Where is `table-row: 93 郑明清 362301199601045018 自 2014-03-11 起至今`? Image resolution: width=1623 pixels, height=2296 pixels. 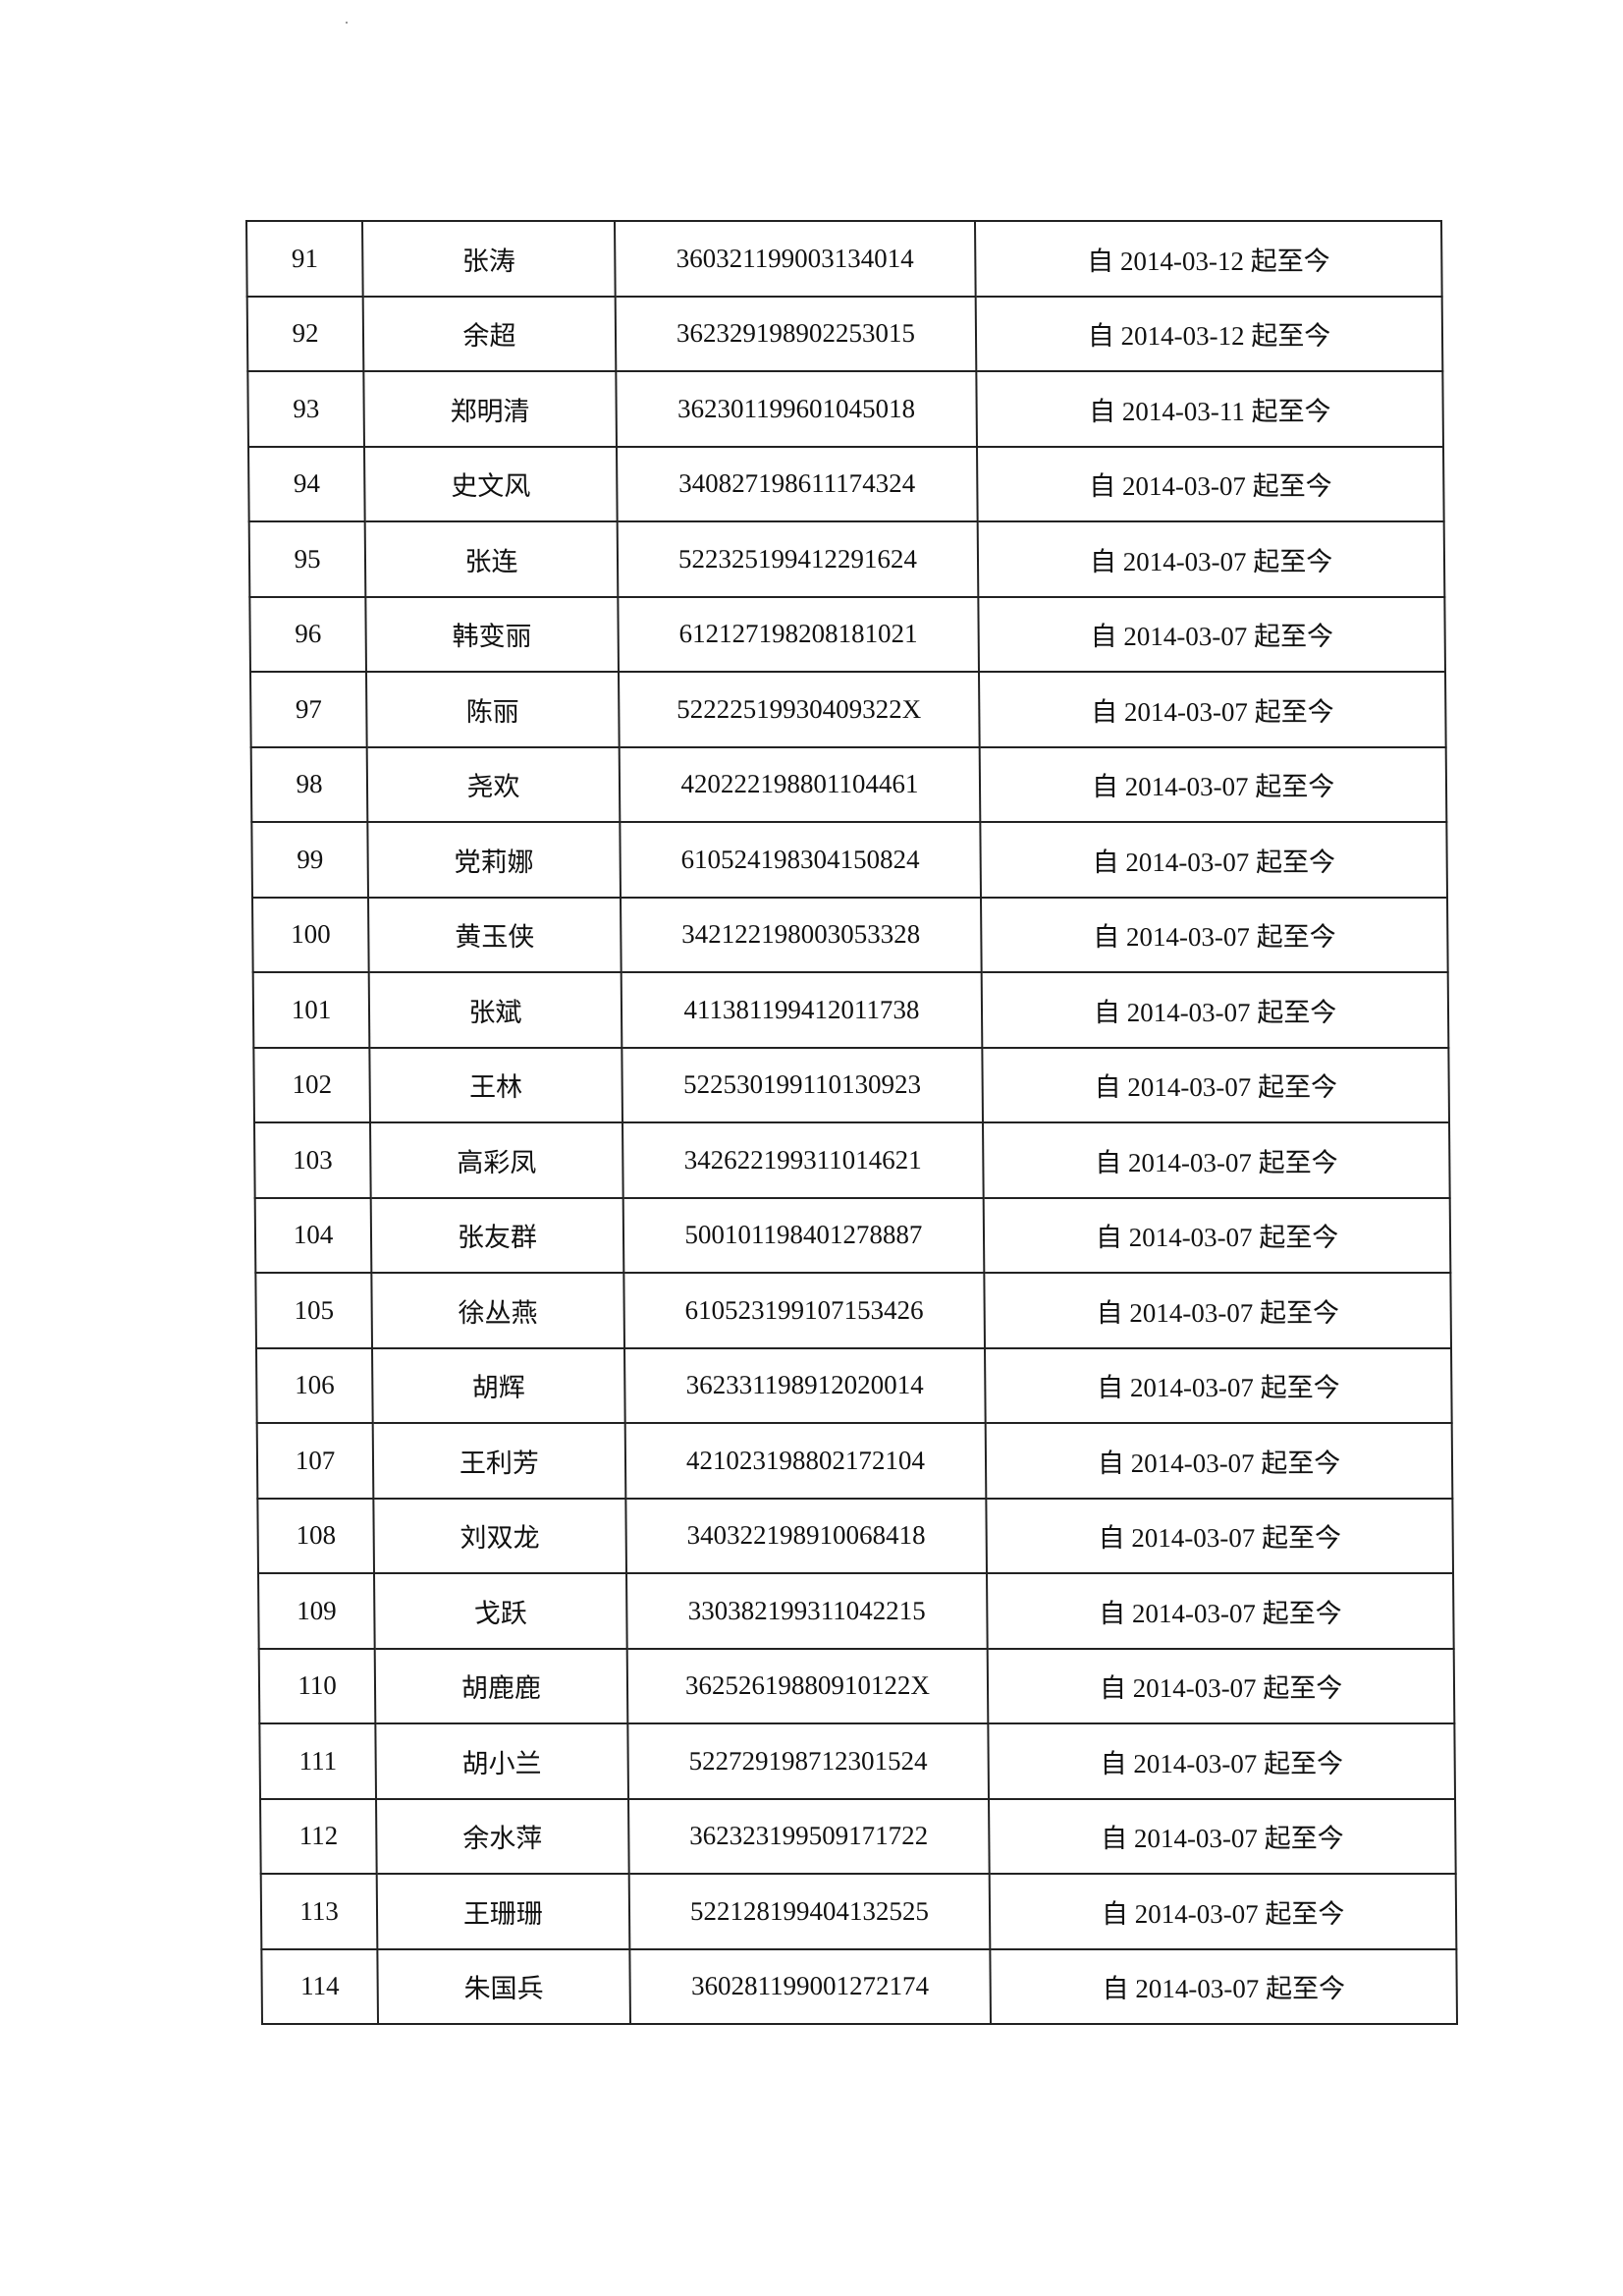
table-row: 93 郑明清 362301199601045018 自 2014-03-11 起至今 is located at coordinates (845, 409).